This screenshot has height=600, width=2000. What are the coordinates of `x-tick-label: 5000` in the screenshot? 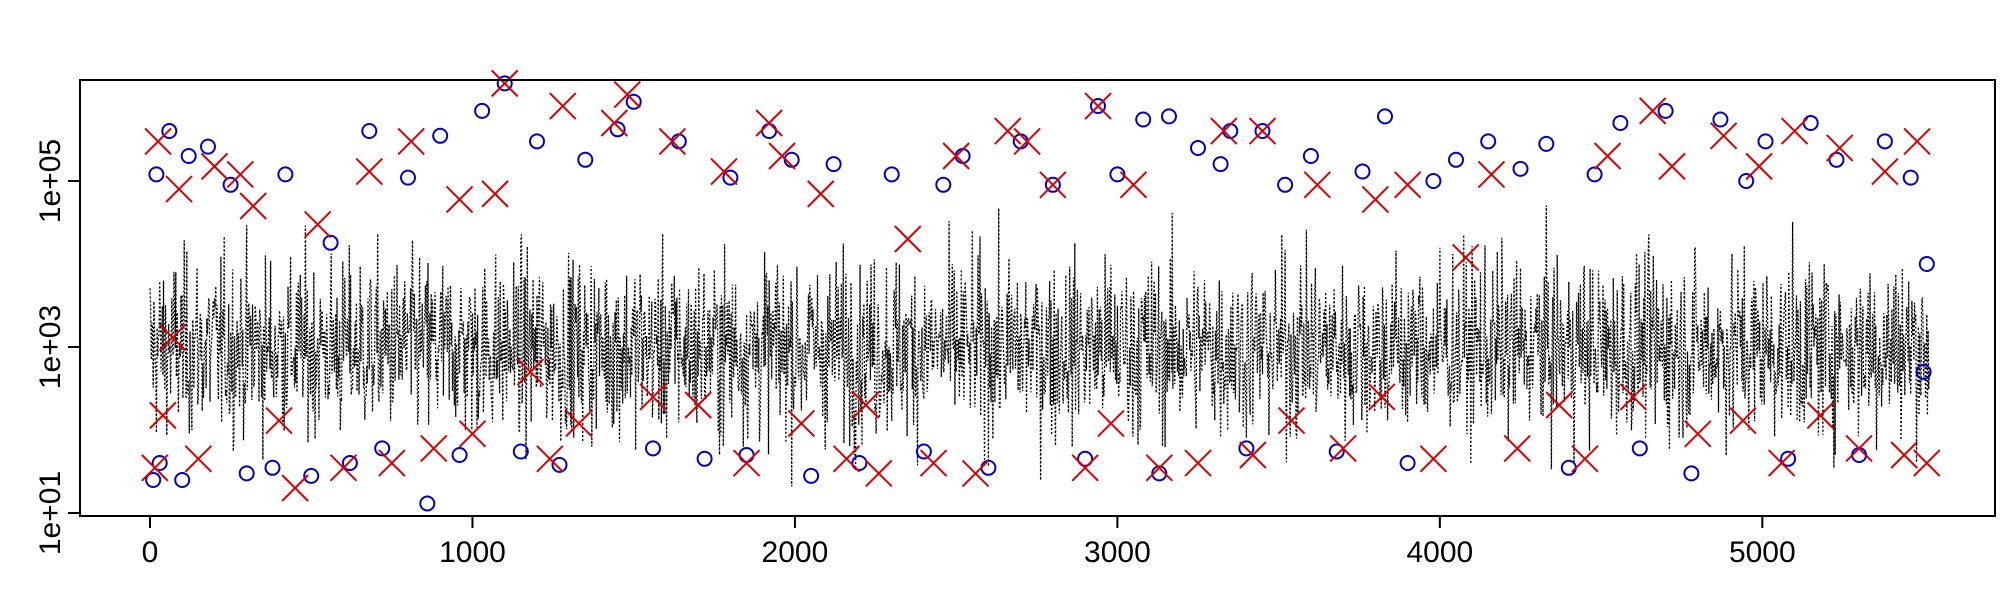 It's located at (1762, 552).